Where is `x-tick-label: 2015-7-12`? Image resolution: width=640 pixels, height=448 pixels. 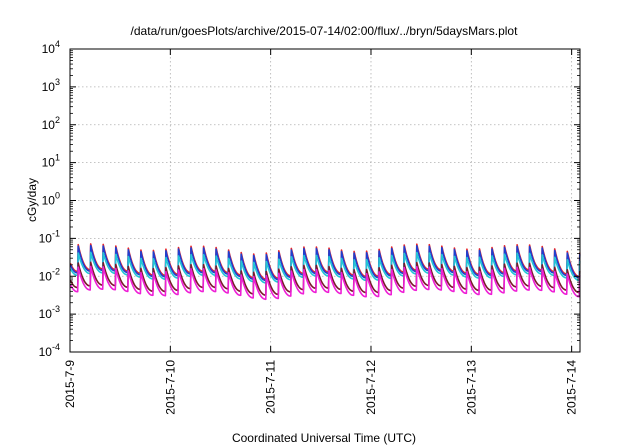 x-tick-label: 2015-7-12 is located at coordinates (371, 387).